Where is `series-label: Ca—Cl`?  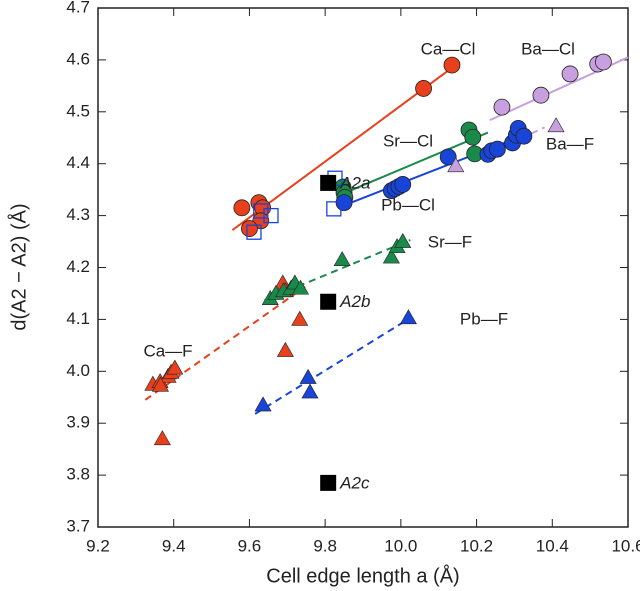 series-label: Ca—Cl is located at coordinates (448, 48).